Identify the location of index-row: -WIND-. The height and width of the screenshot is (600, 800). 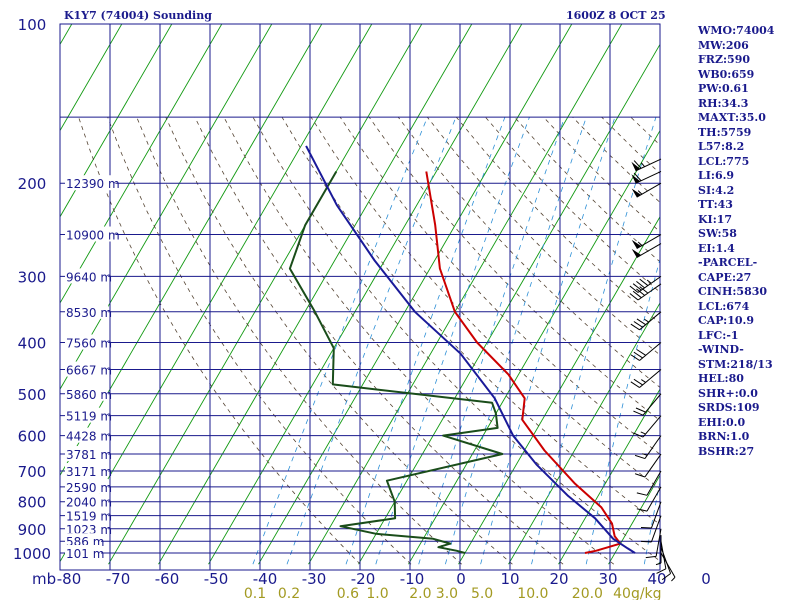
(721, 349).